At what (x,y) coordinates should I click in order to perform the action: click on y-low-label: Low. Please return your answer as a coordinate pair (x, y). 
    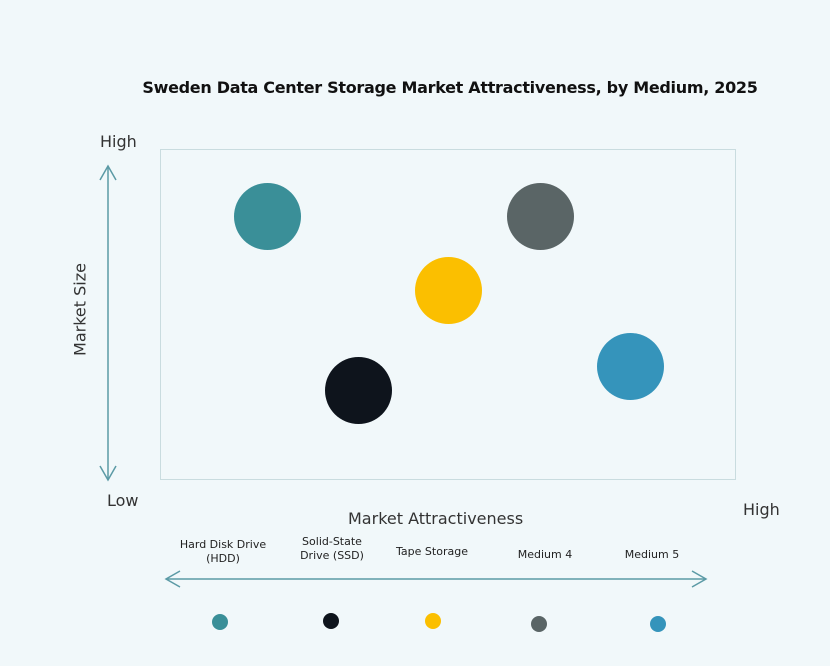
    Looking at the image, I should click on (123, 500).